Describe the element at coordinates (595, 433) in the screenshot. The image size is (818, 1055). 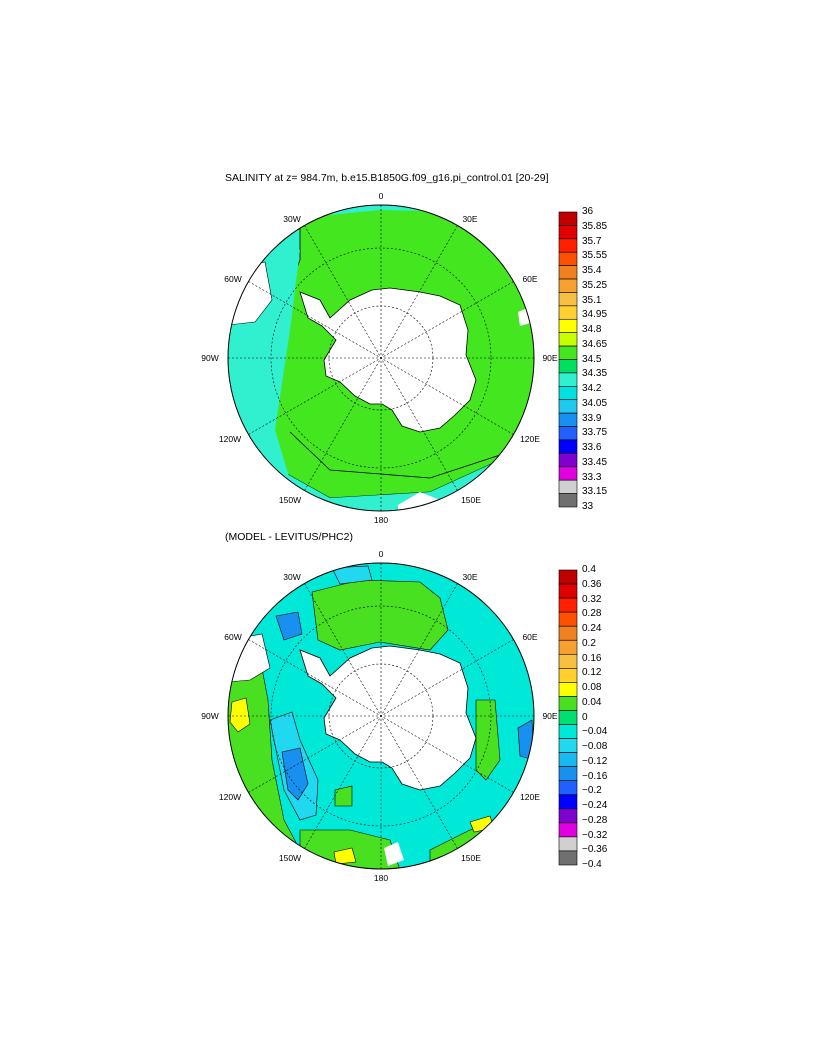
I see `colorbar-tick-label: 33.75` at that location.